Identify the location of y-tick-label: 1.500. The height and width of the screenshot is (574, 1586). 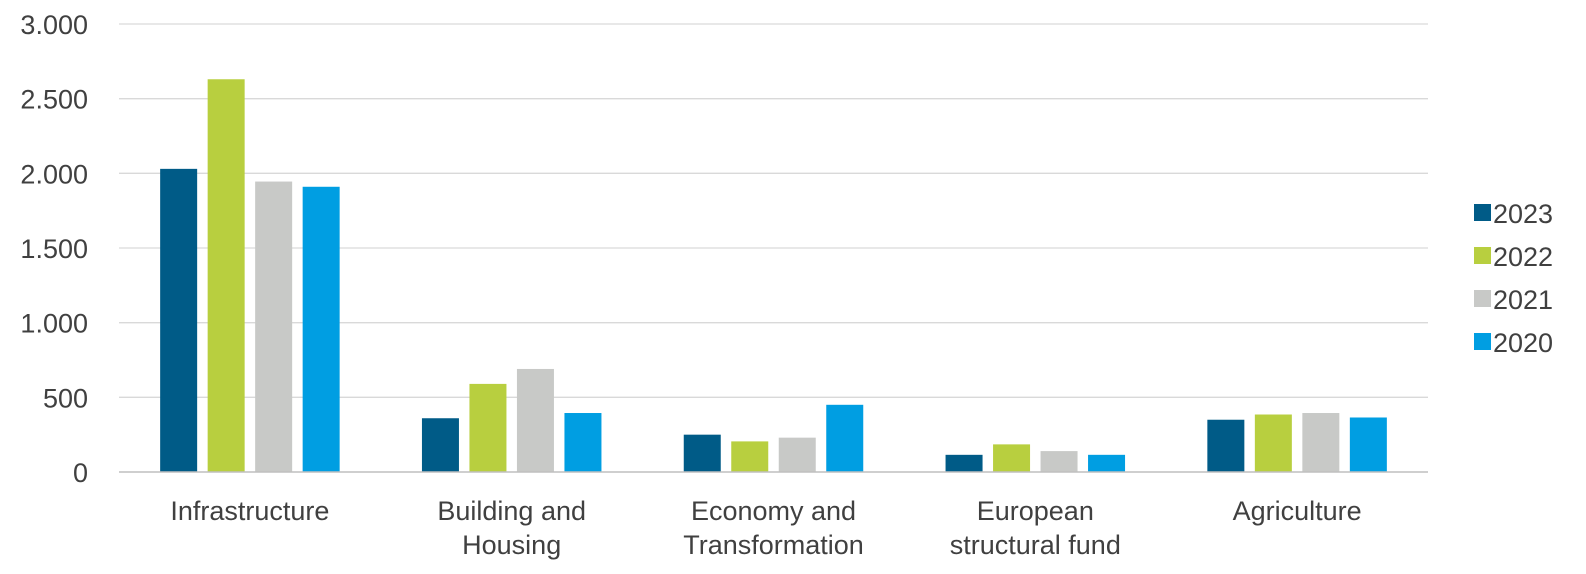
(54, 249).